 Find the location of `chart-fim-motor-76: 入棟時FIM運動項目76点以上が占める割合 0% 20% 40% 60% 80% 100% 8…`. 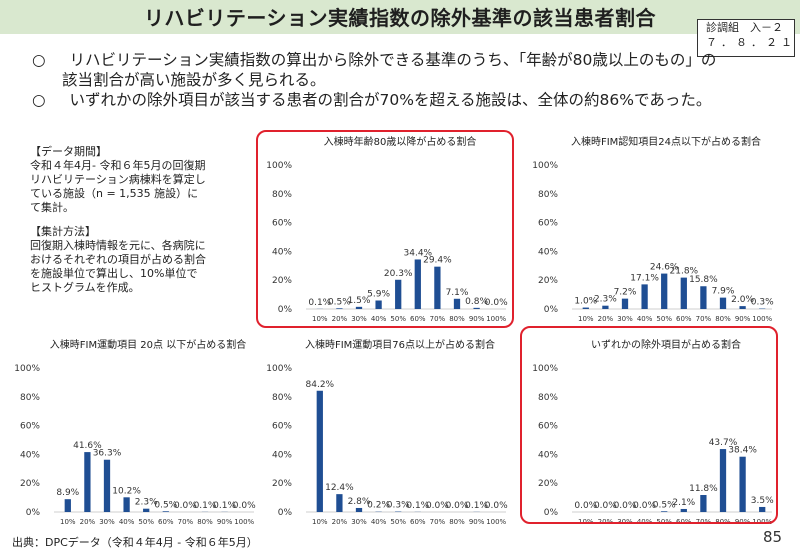

chart-fim-motor-76: 入棟時FIM運動項目76点以上が占める割合 0% 20% 40% 60% 80% 100% 8… is located at coordinates (387, 430).